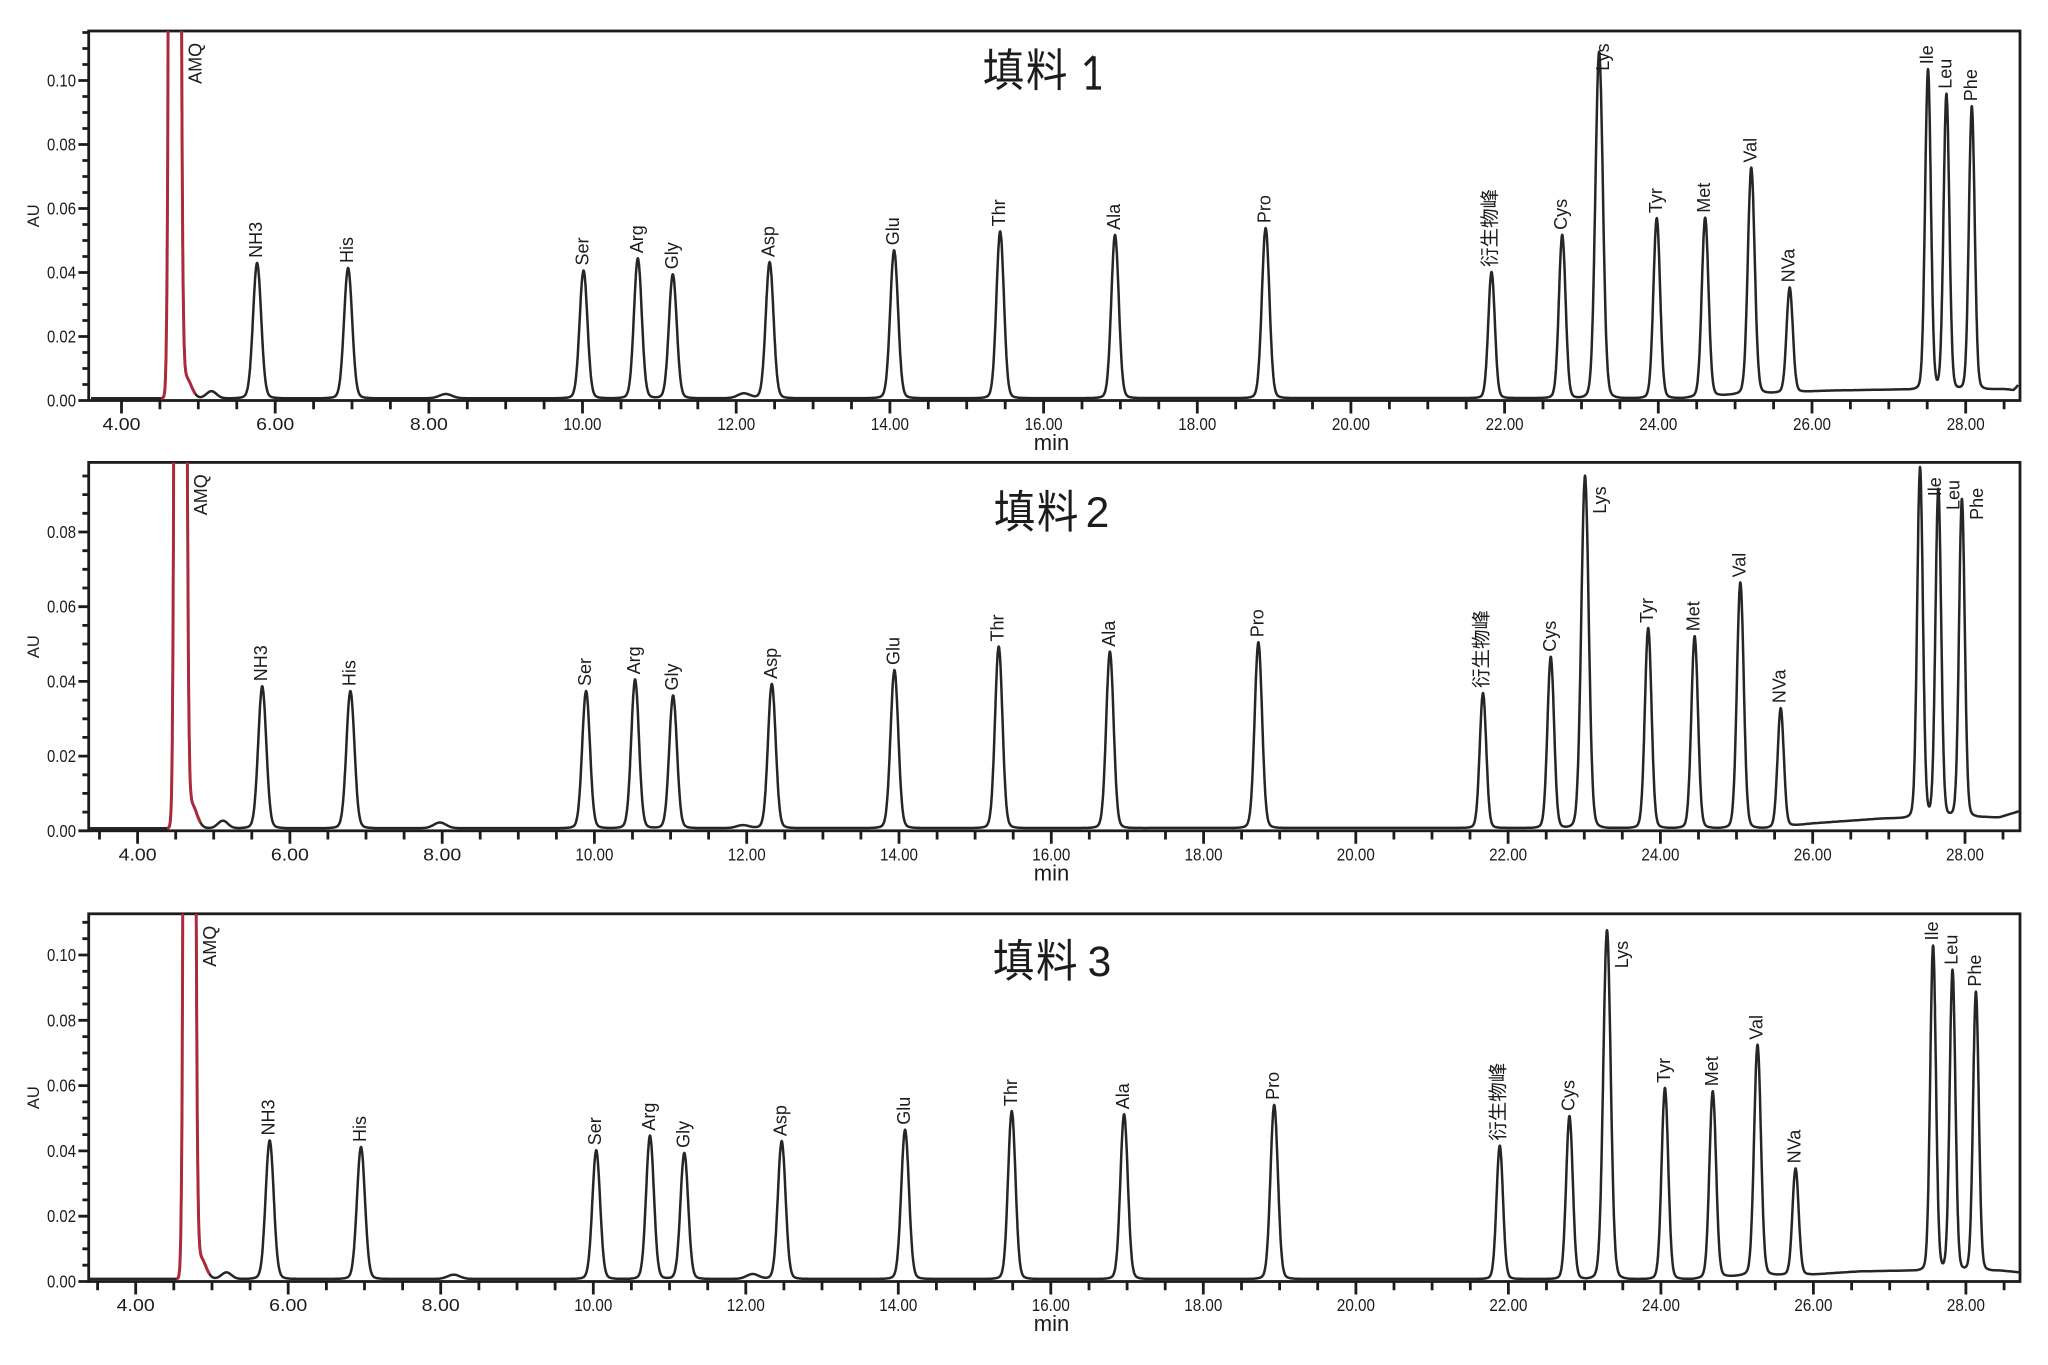 The image size is (2048, 1365). What do you see at coordinates (1356, 1305) in the screenshot?
I see `svg-text: 20.00` at bounding box center [1356, 1305].